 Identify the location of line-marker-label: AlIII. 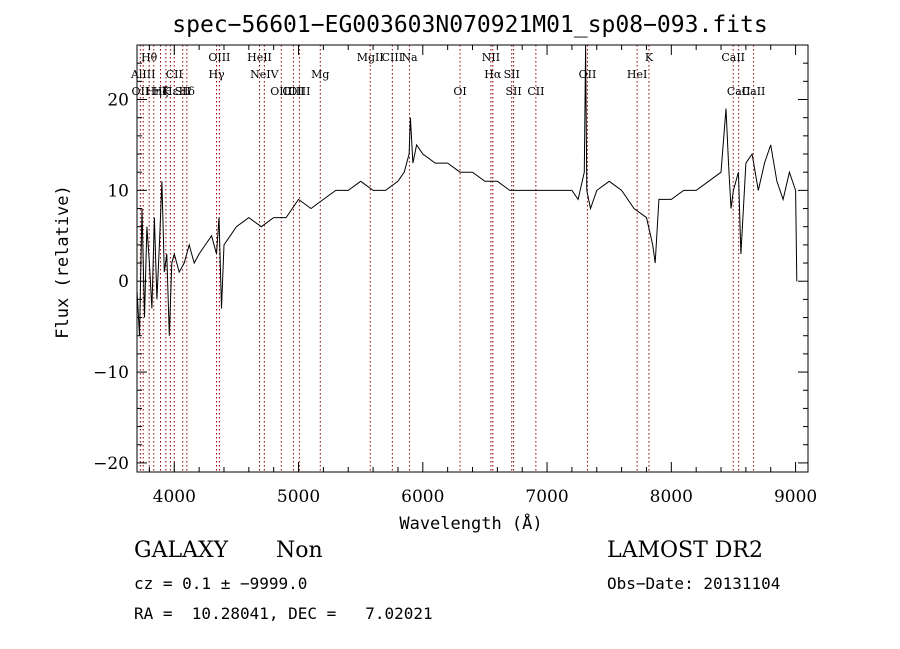
(143, 74).